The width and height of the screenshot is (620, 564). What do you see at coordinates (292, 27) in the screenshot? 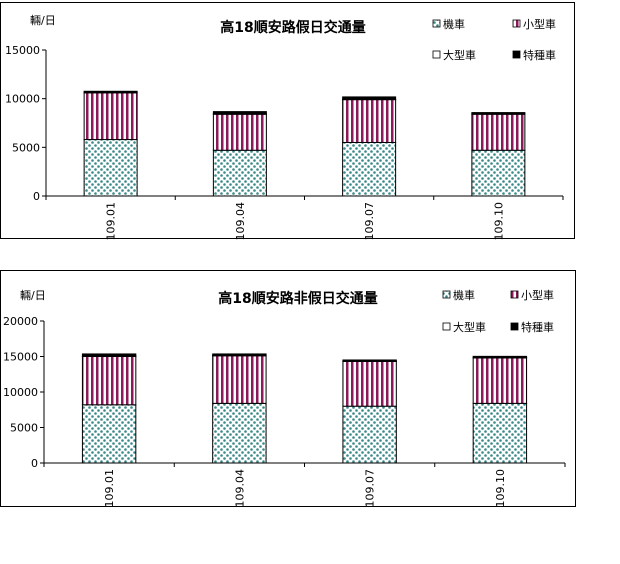
I see `chart-title: 高18順安路假日交通量` at bounding box center [292, 27].